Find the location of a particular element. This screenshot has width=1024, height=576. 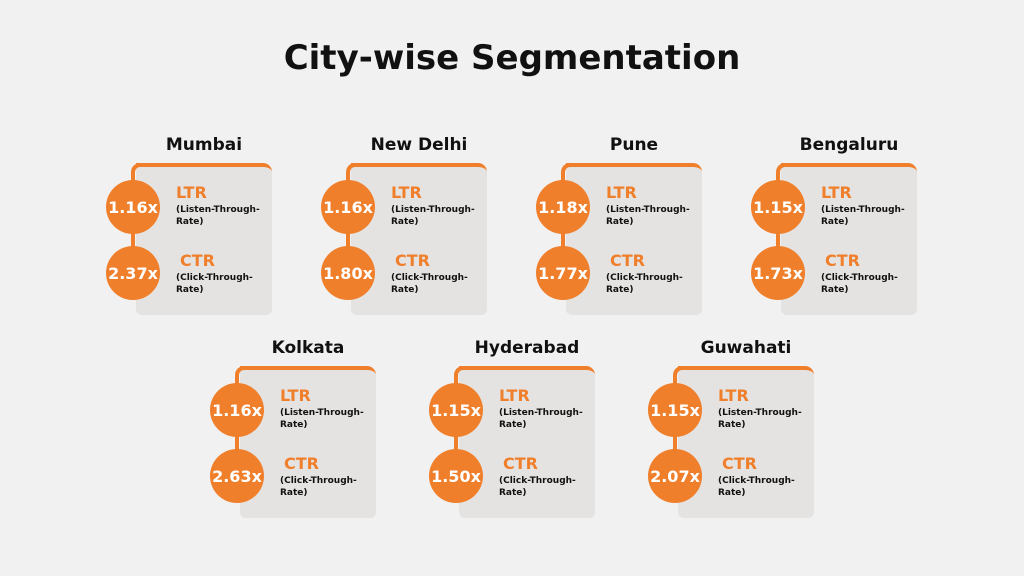

city-name: New Delhi is located at coordinates (419, 145).